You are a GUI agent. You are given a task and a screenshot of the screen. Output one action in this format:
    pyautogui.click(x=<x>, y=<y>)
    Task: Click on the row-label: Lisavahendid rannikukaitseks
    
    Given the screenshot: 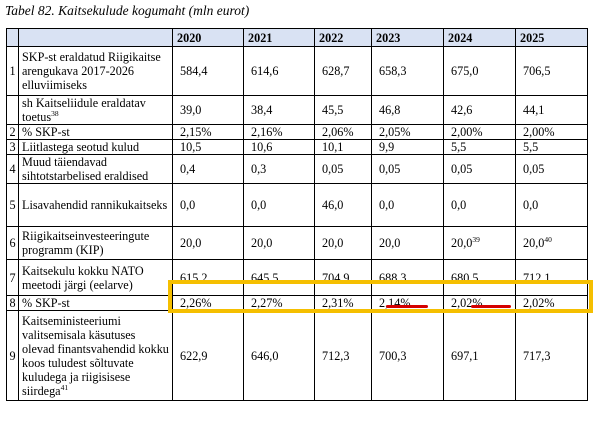 What is the action you would take?
    pyautogui.click(x=95, y=205)
    